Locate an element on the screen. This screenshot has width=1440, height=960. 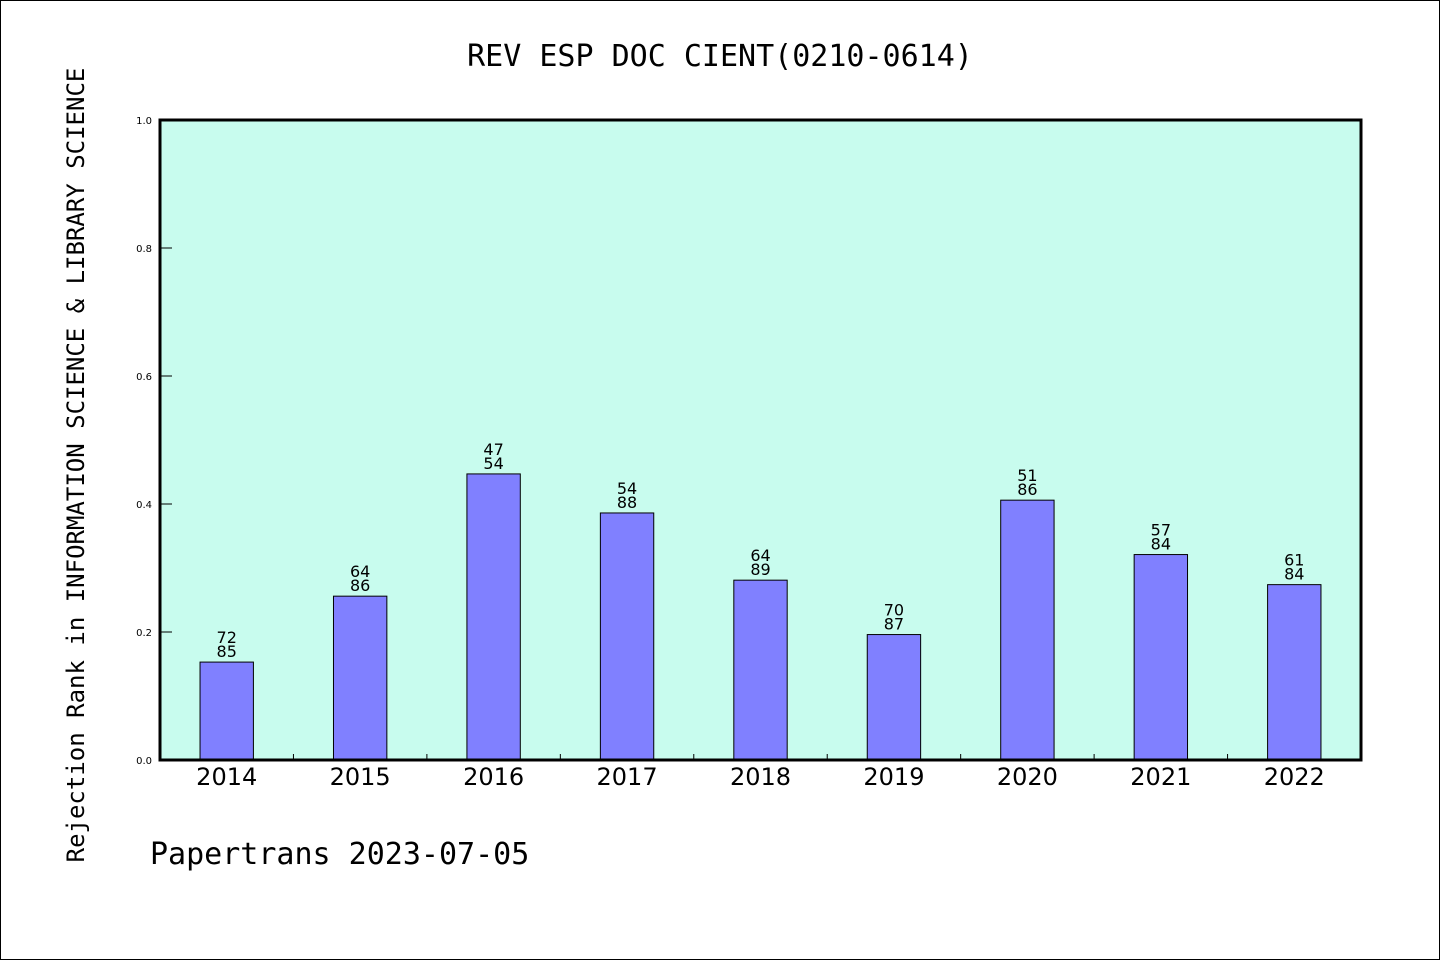
x-axis-ticks: 2014 2015 2016 2017 2018 2019 2020 2021 2022 is located at coordinates (760, 772).